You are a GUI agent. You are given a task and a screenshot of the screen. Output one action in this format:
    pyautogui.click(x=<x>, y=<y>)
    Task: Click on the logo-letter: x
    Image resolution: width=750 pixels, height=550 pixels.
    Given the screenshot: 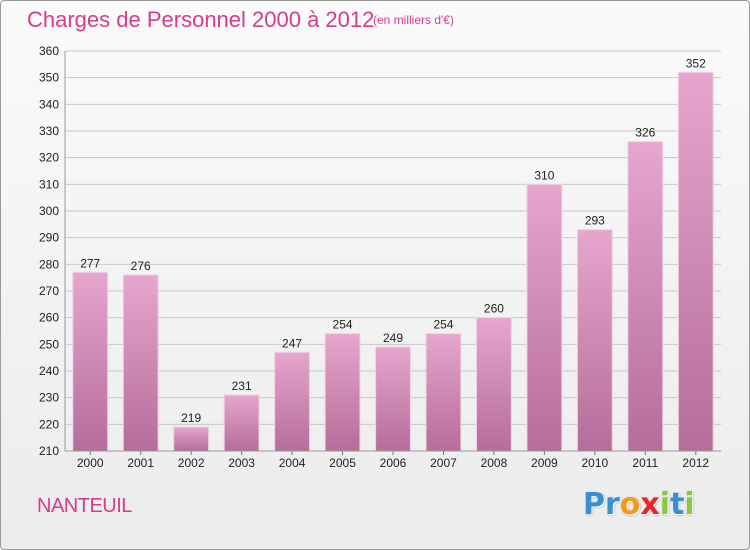 What is the action you would take?
    pyautogui.click(x=650, y=504)
    